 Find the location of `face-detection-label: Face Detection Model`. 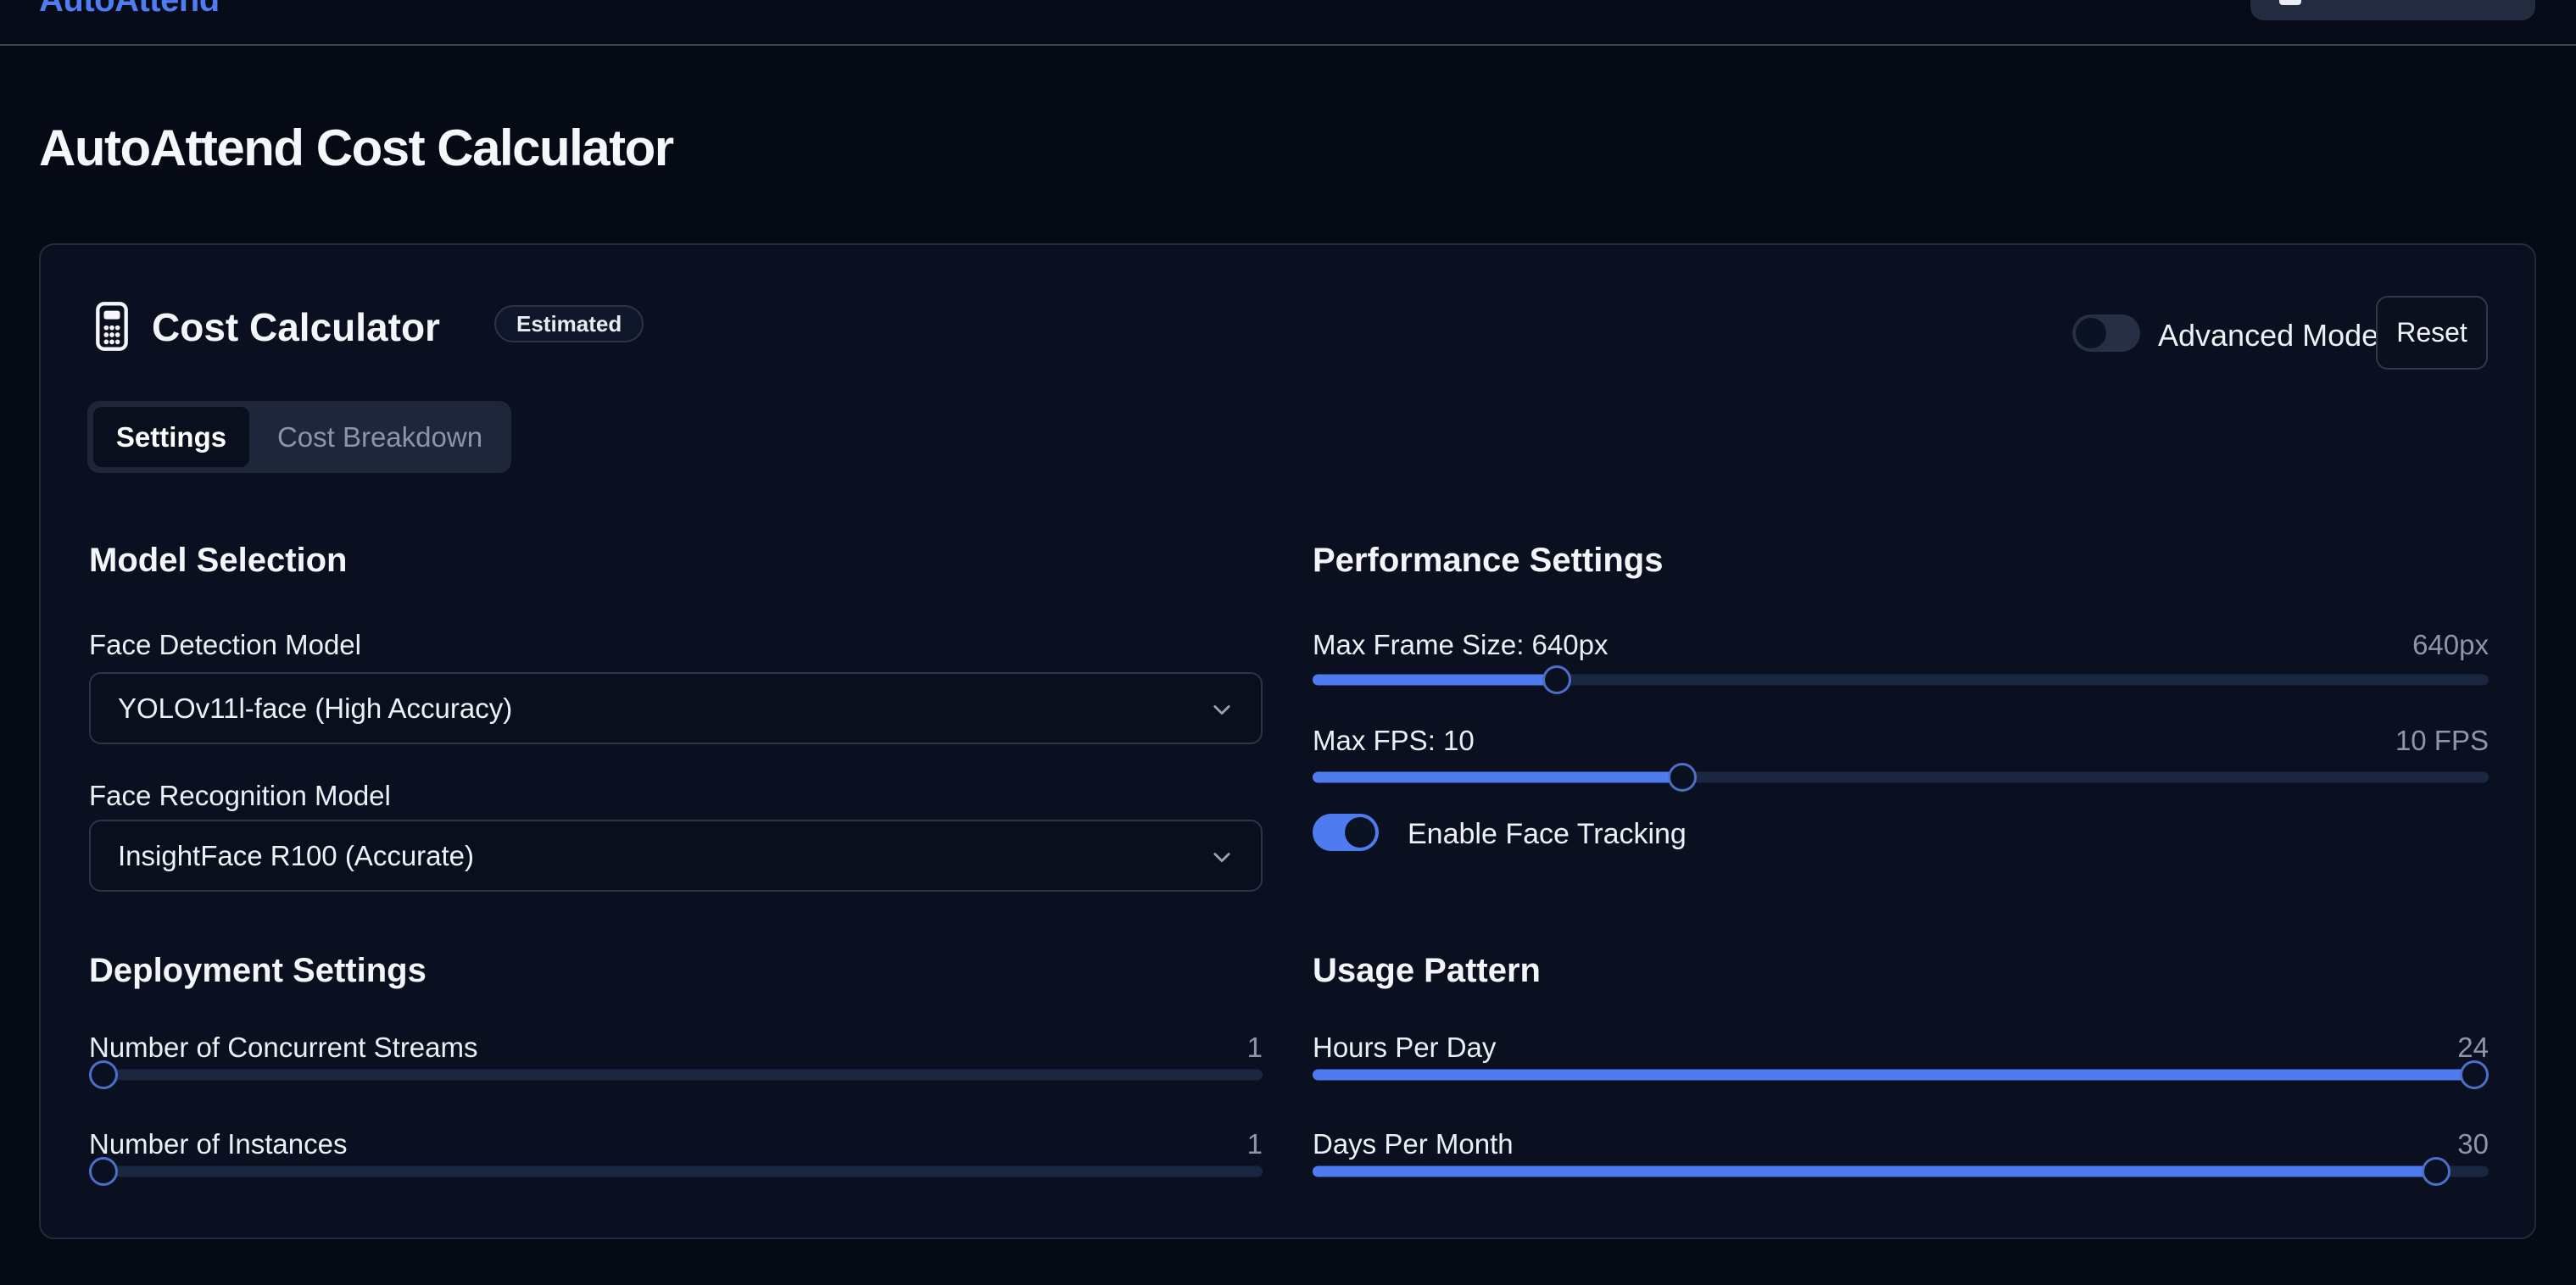

face-detection-label: Face Detection Model is located at coordinates (225, 644).